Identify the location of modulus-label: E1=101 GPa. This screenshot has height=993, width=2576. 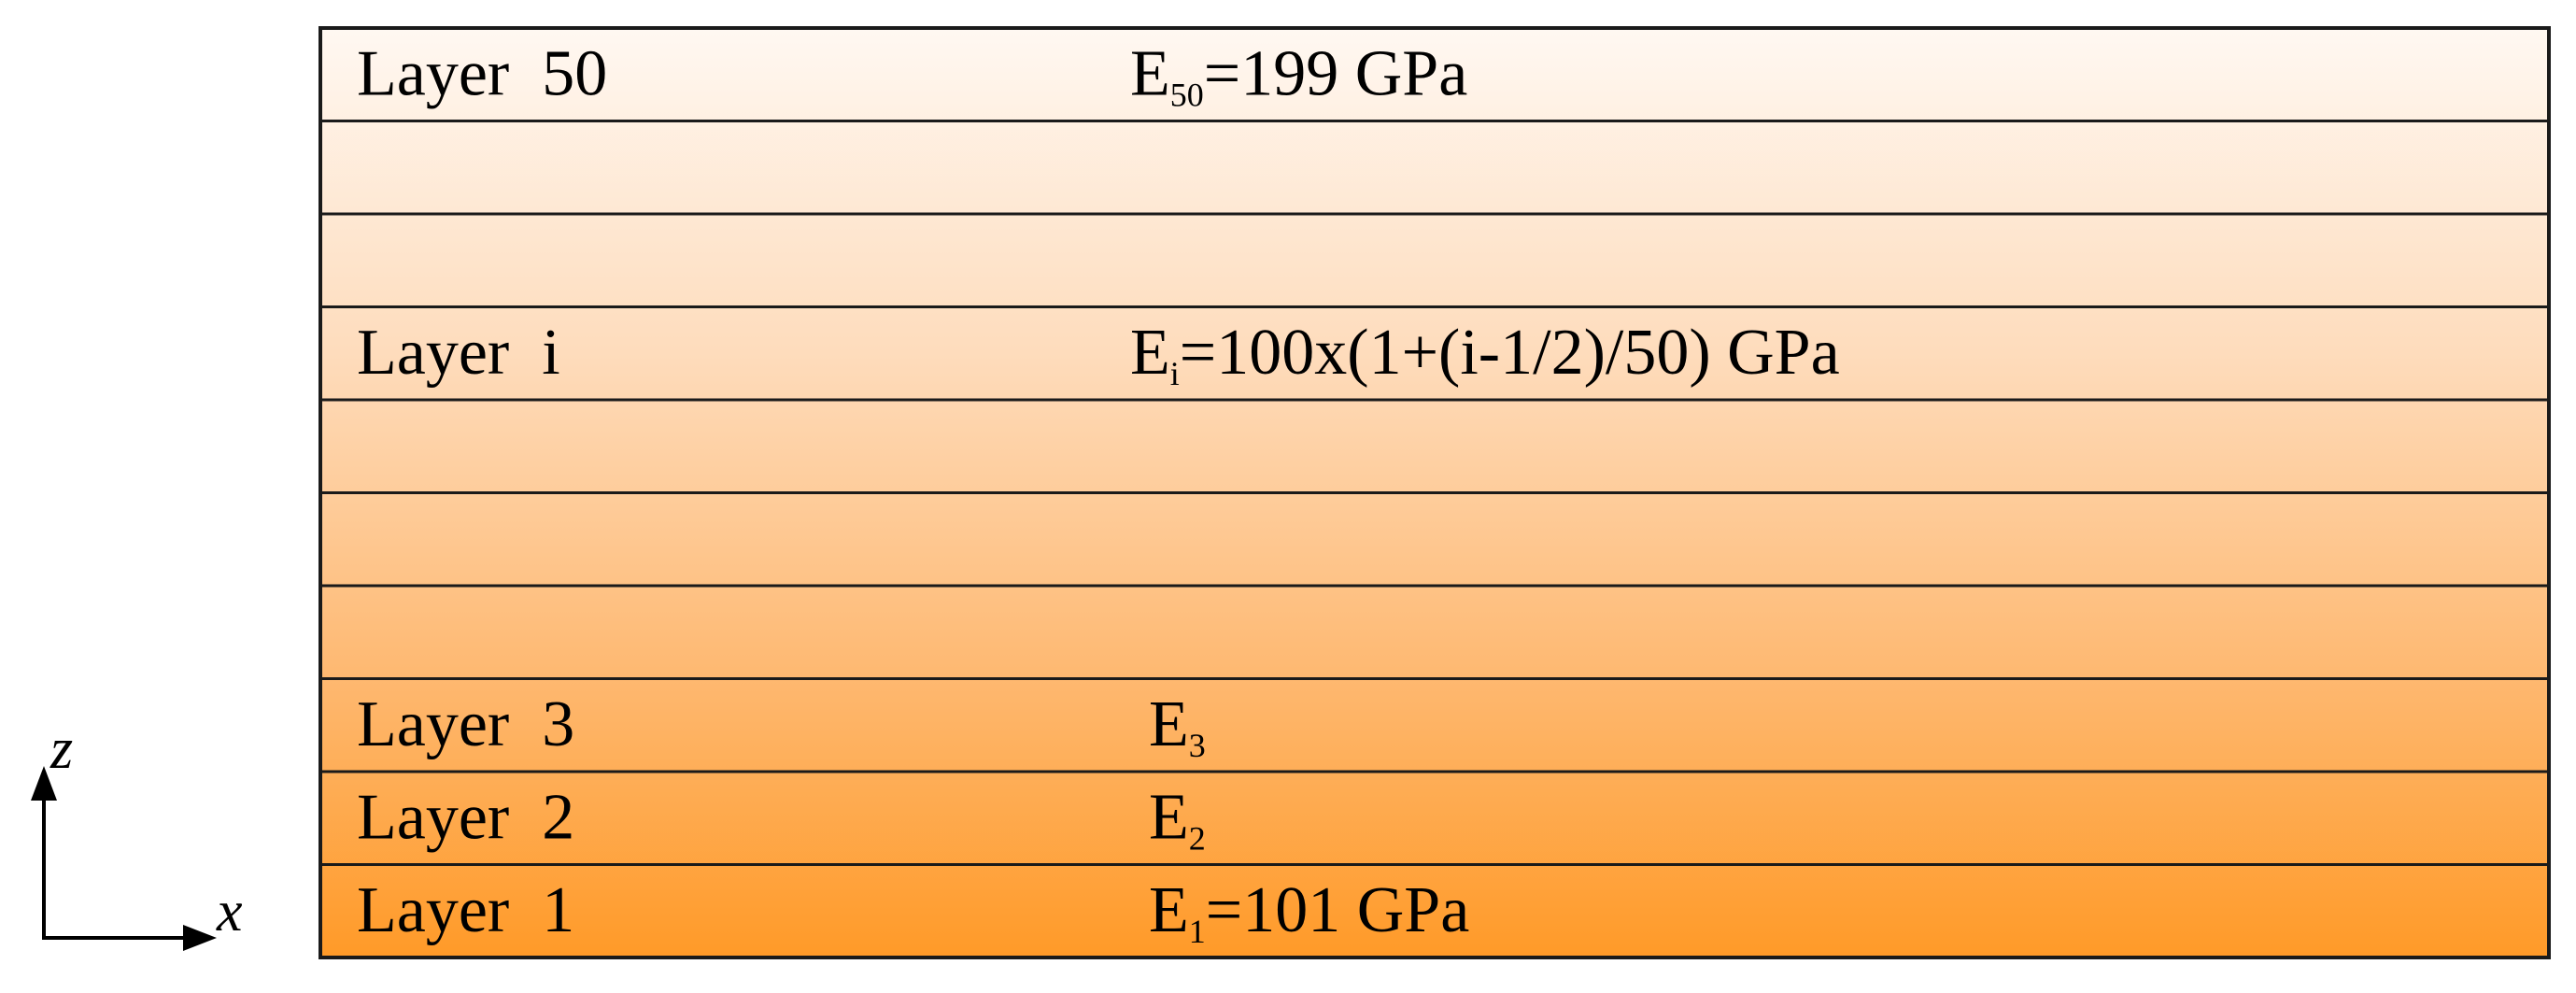
(1309, 912).